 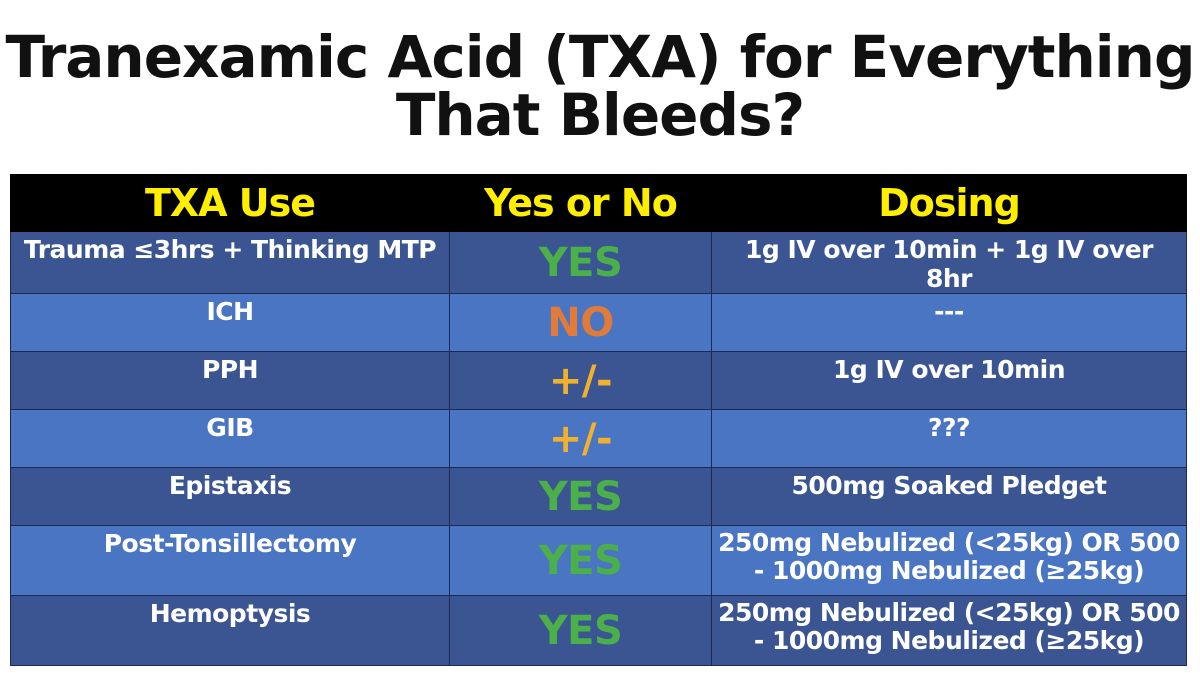 I want to click on table-row: Epistaxis YES 500mg Soaked Pledget, so click(x=598, y=496).